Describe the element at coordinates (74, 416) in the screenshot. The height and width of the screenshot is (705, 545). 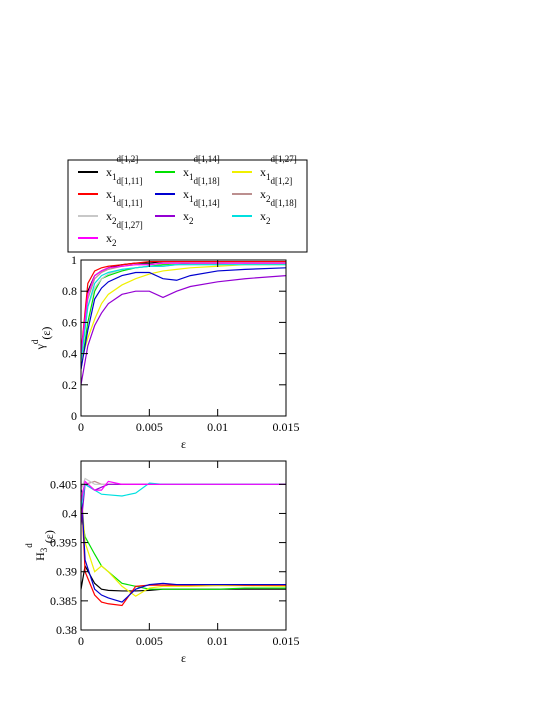
I see `y-tick-label: 0` at that location.